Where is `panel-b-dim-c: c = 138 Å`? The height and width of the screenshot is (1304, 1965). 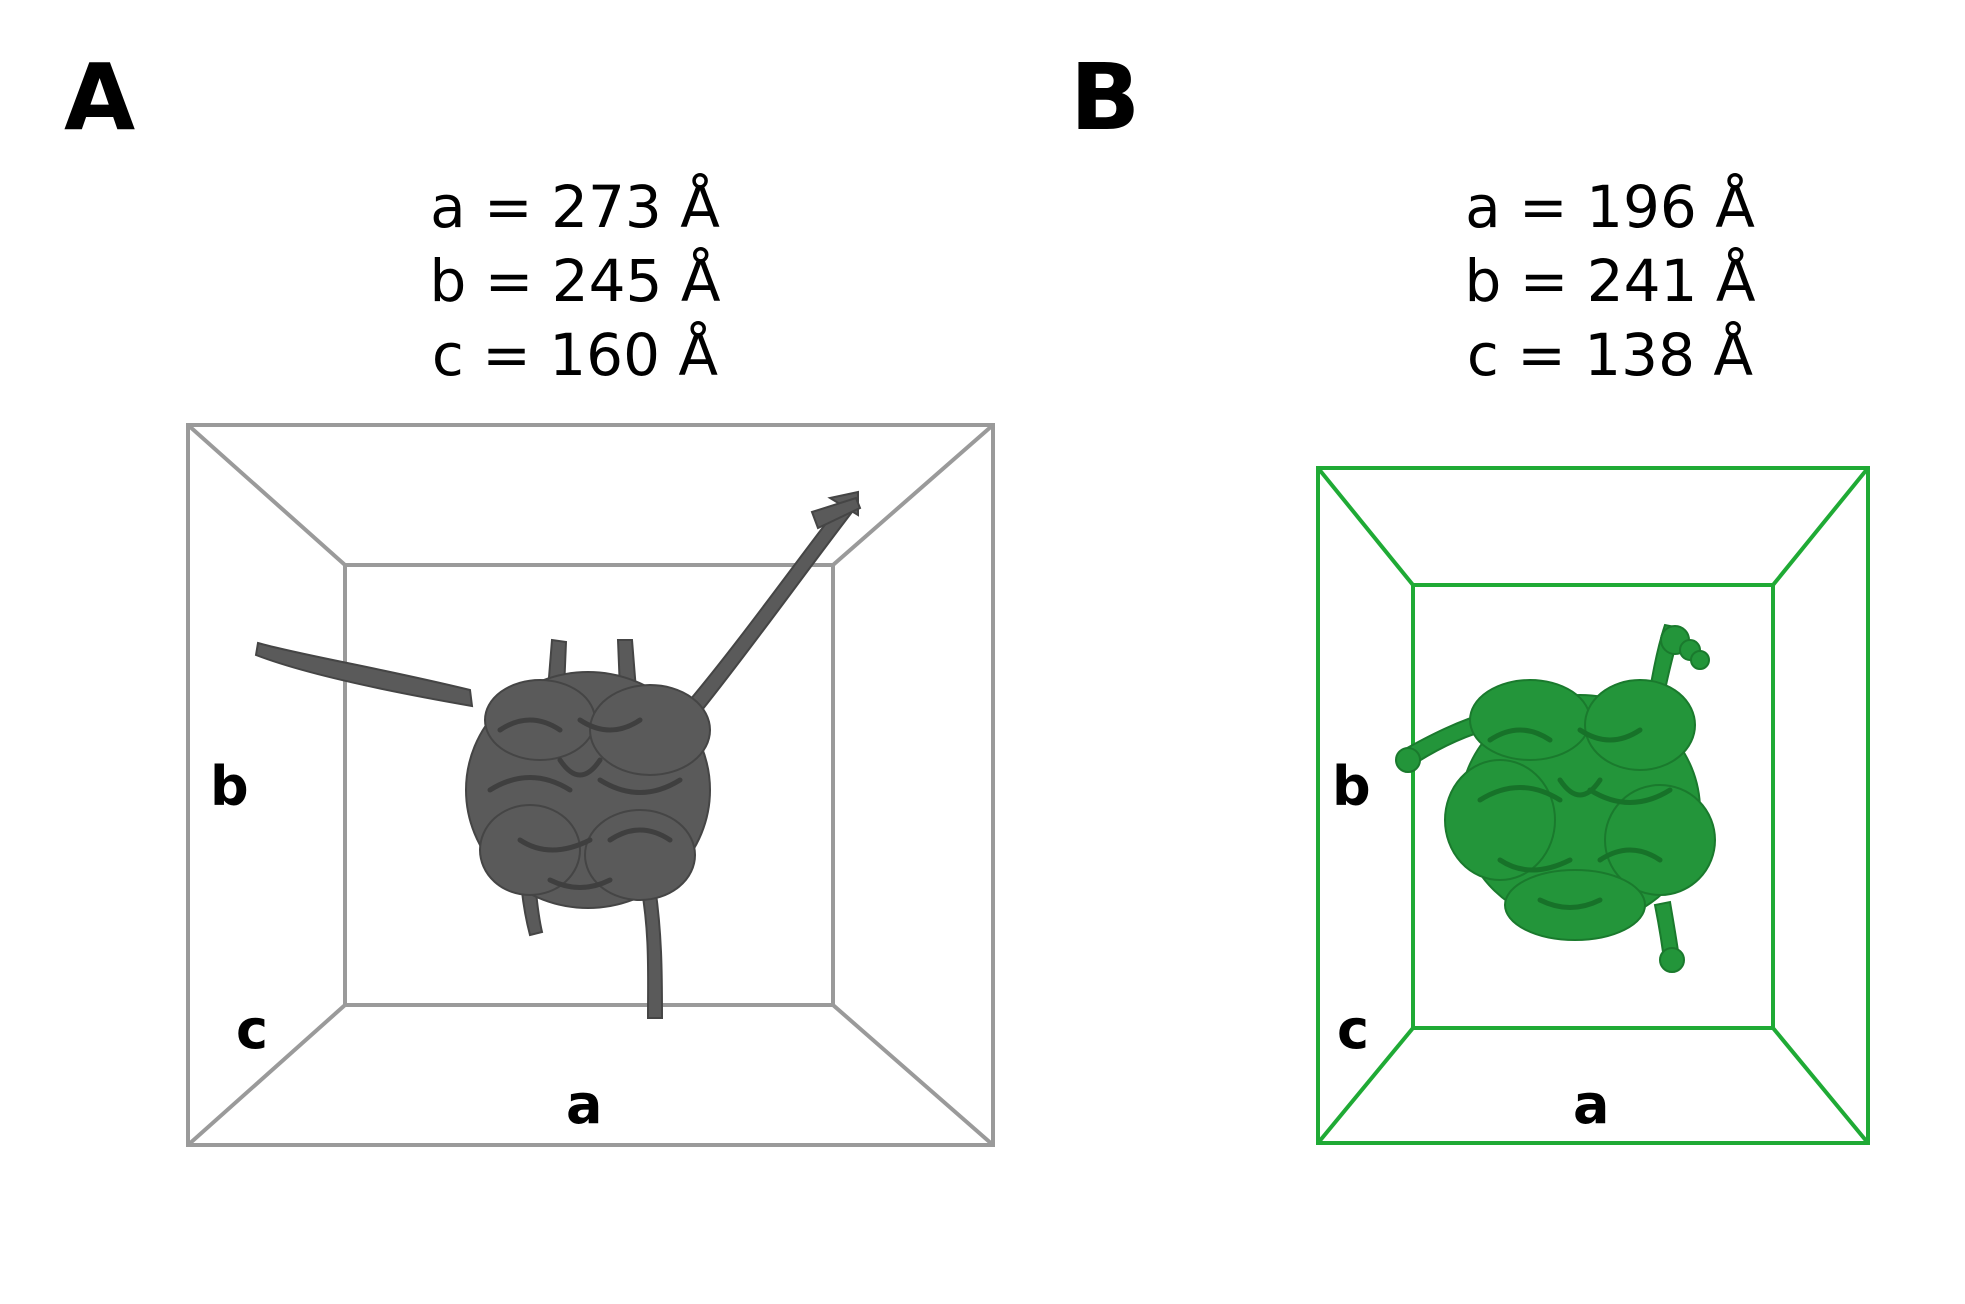 panel-b-dim-c: c = 138 Å is located at coordinates (1610, 355).